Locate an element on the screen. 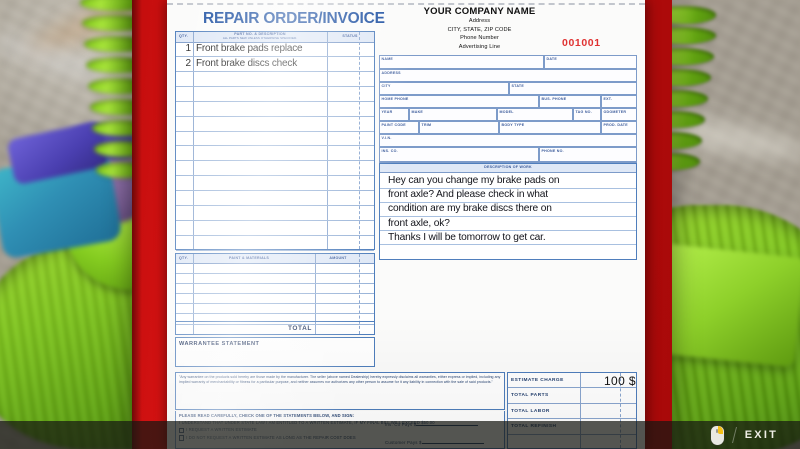  form-field-label: MAKE is located at coordinates (417, 111).